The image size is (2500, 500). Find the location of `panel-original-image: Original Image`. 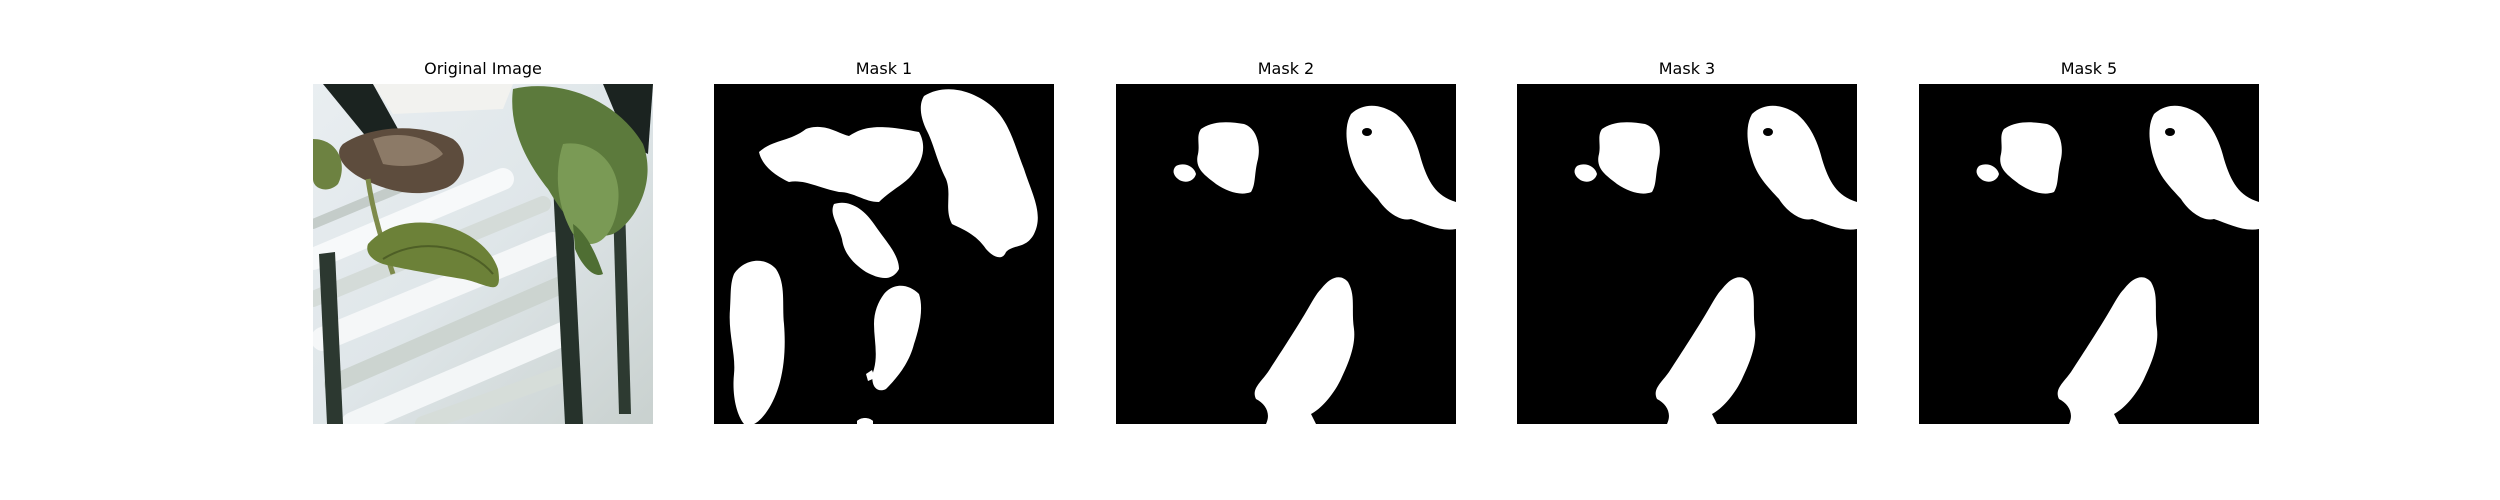

panel-original-image: Original Image is located at coordinates (483, 241).